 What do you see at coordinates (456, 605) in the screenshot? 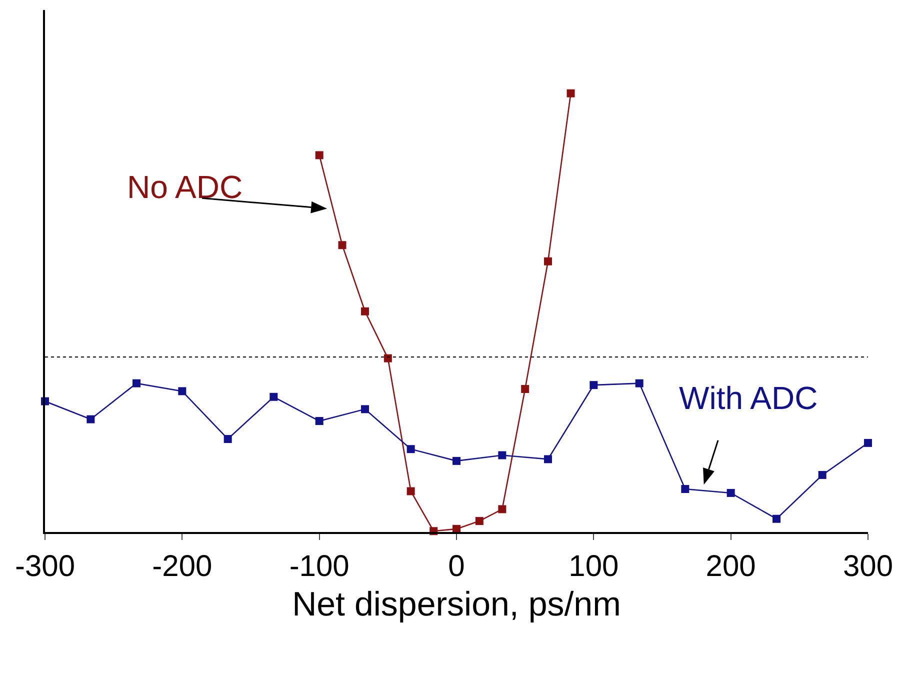
I see `x-axis-title: Net dispersion, ps/nm` at bounding box center [456, 605].